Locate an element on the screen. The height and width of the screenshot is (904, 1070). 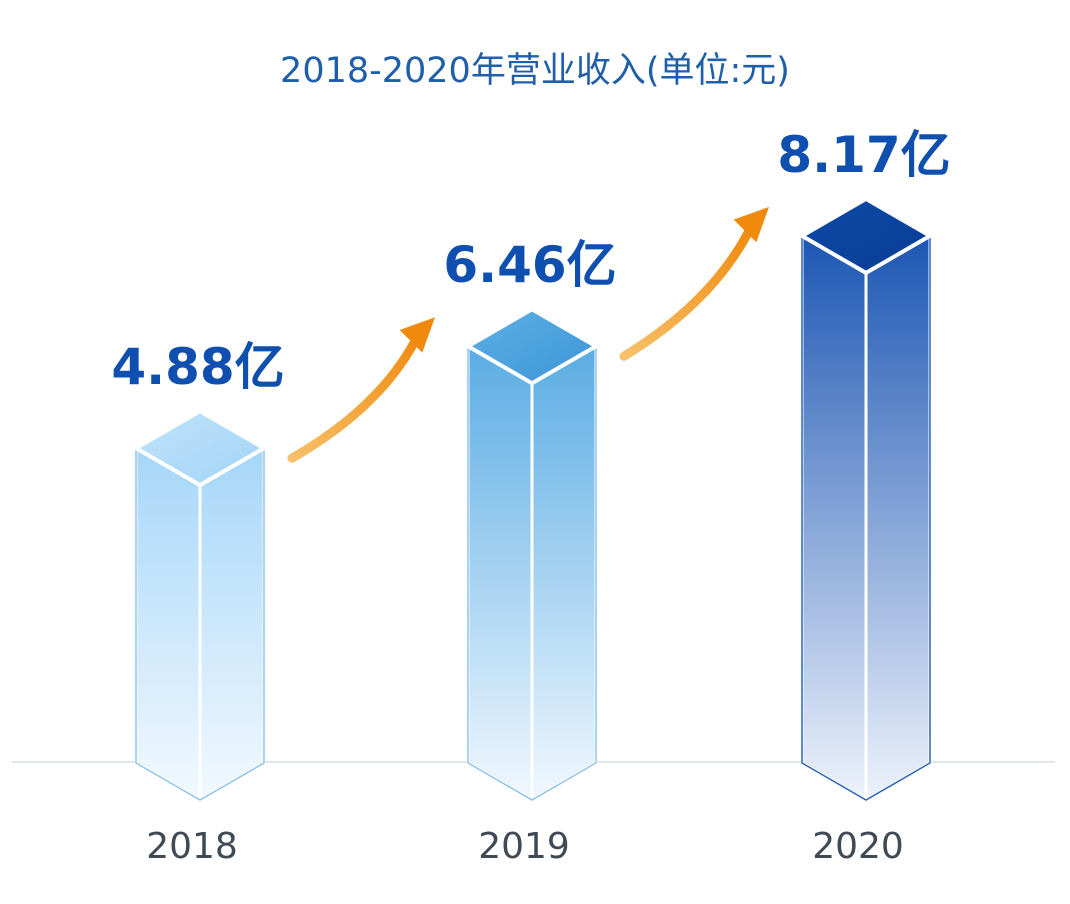
tick-label-2018: 2018 is located at coordinates (192, 846).